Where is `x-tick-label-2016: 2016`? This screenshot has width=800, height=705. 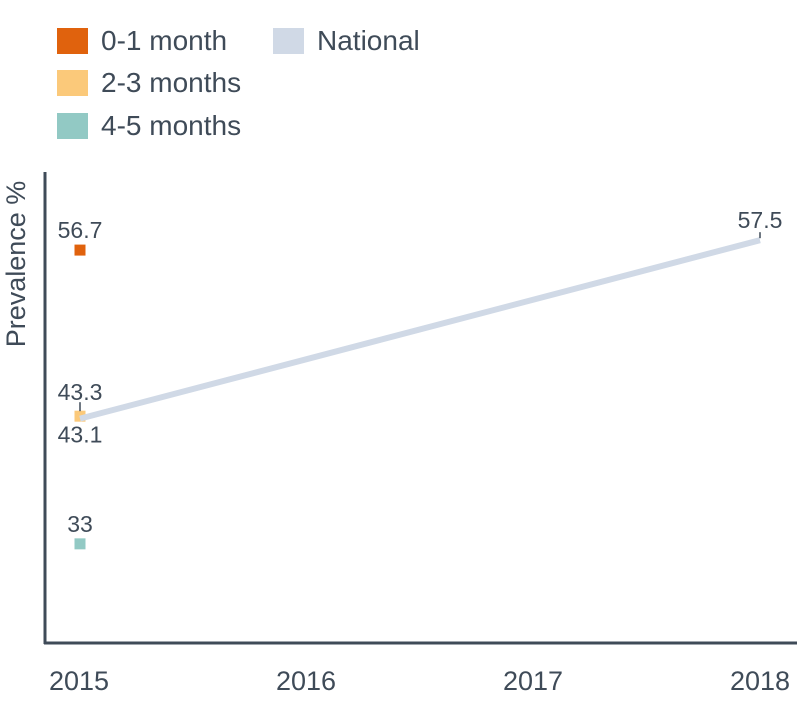
x-tick-label-2016: 2016 is located at coordinates (306, 681).